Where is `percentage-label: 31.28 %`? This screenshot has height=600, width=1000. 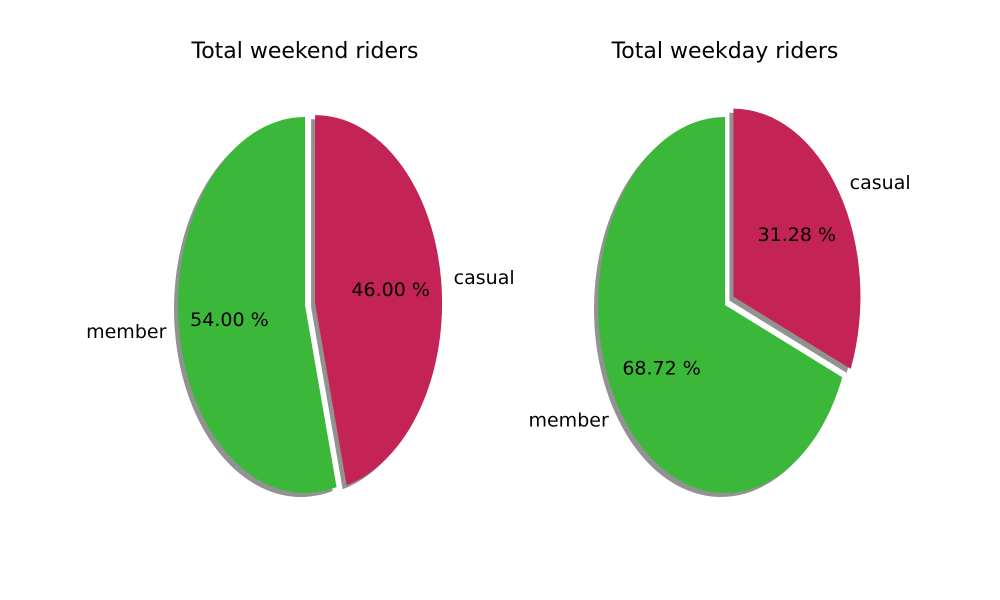 percentage-label: 31.28 % is located at coordinates (797, 235).